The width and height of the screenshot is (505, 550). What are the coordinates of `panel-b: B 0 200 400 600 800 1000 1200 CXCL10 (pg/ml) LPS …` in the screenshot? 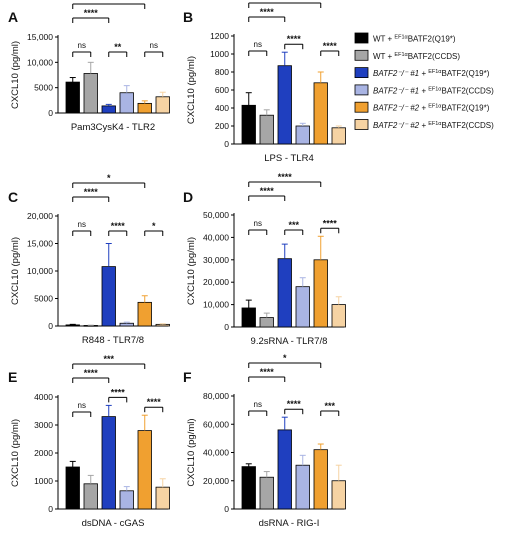 It's located at (264, 82).